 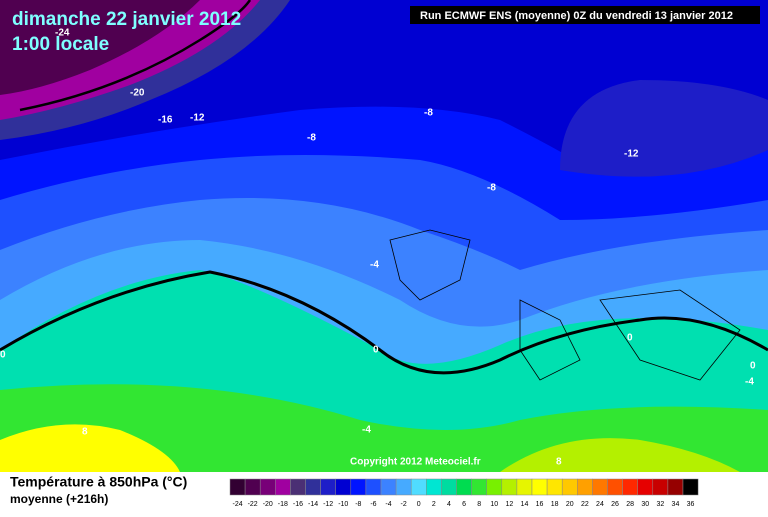 What do you see at coordinates (137, 93) in the screenshot?
I see `contour-label: -20` at bounding box center [137, 93].